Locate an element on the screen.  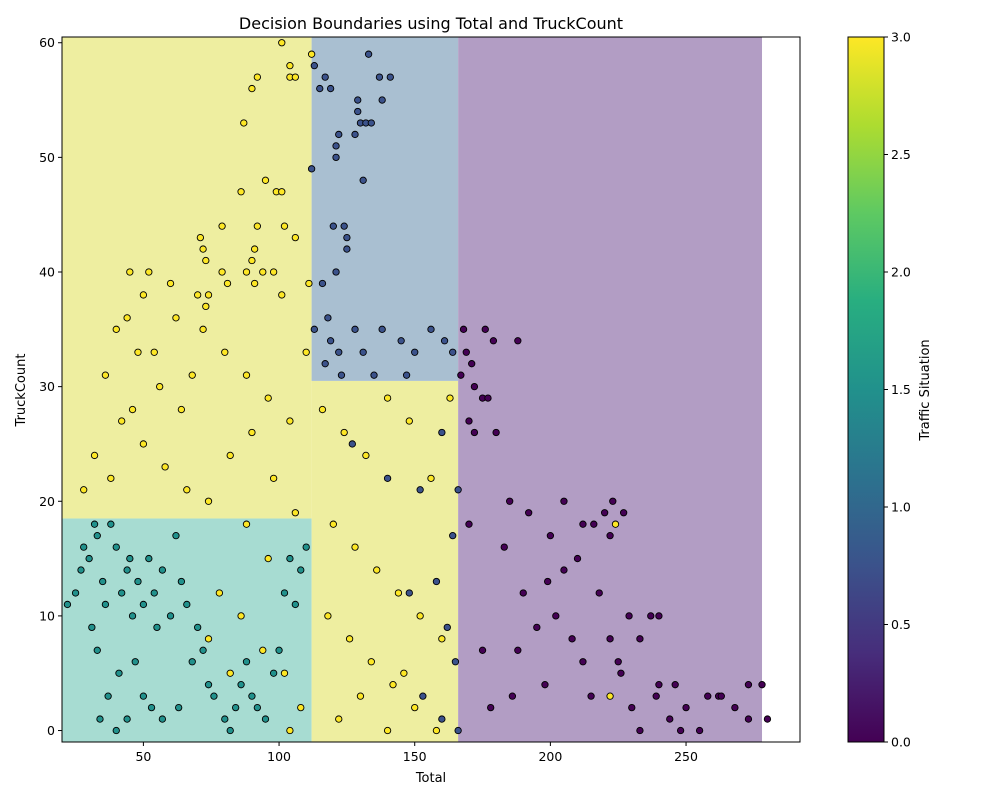
y-tick-label: 30 is located at coordinates (47, 386).